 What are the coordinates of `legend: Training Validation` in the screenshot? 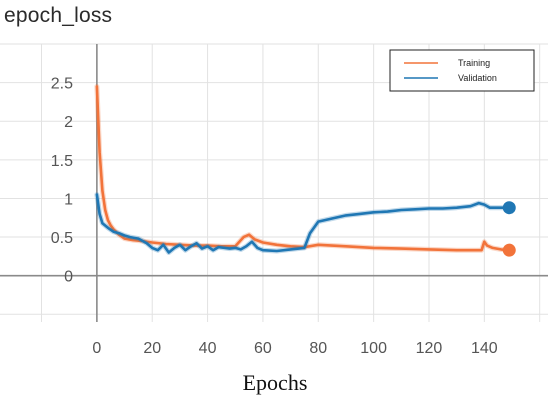 It's located at (462, 70).